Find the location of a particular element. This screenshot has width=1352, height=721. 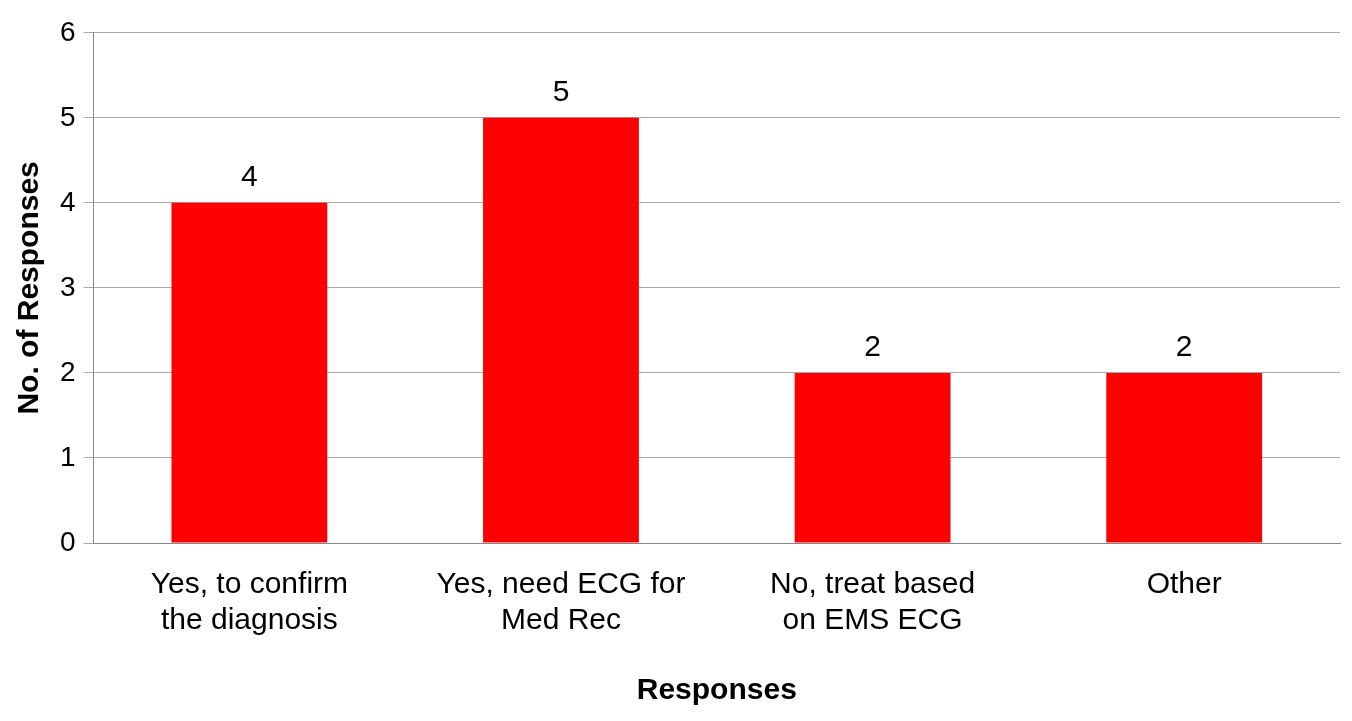

y-axis-title: No. of Responses is located at coordinates (28, 288).